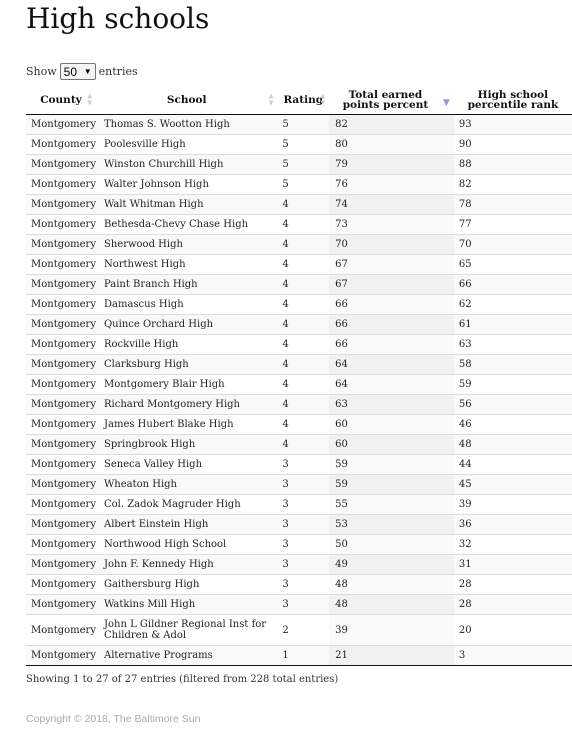 The image size is (572, 736). I want to click on points-cell: 60, so click(391, 424).